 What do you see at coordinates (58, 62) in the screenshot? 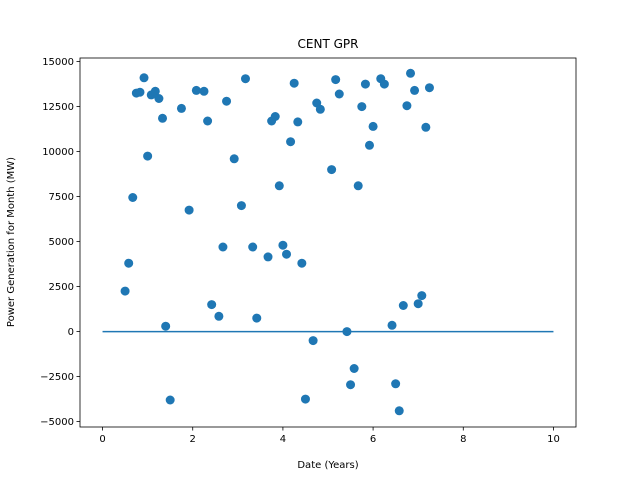
I see `y-tick-label: 15000` at bounding box center [58, 62].